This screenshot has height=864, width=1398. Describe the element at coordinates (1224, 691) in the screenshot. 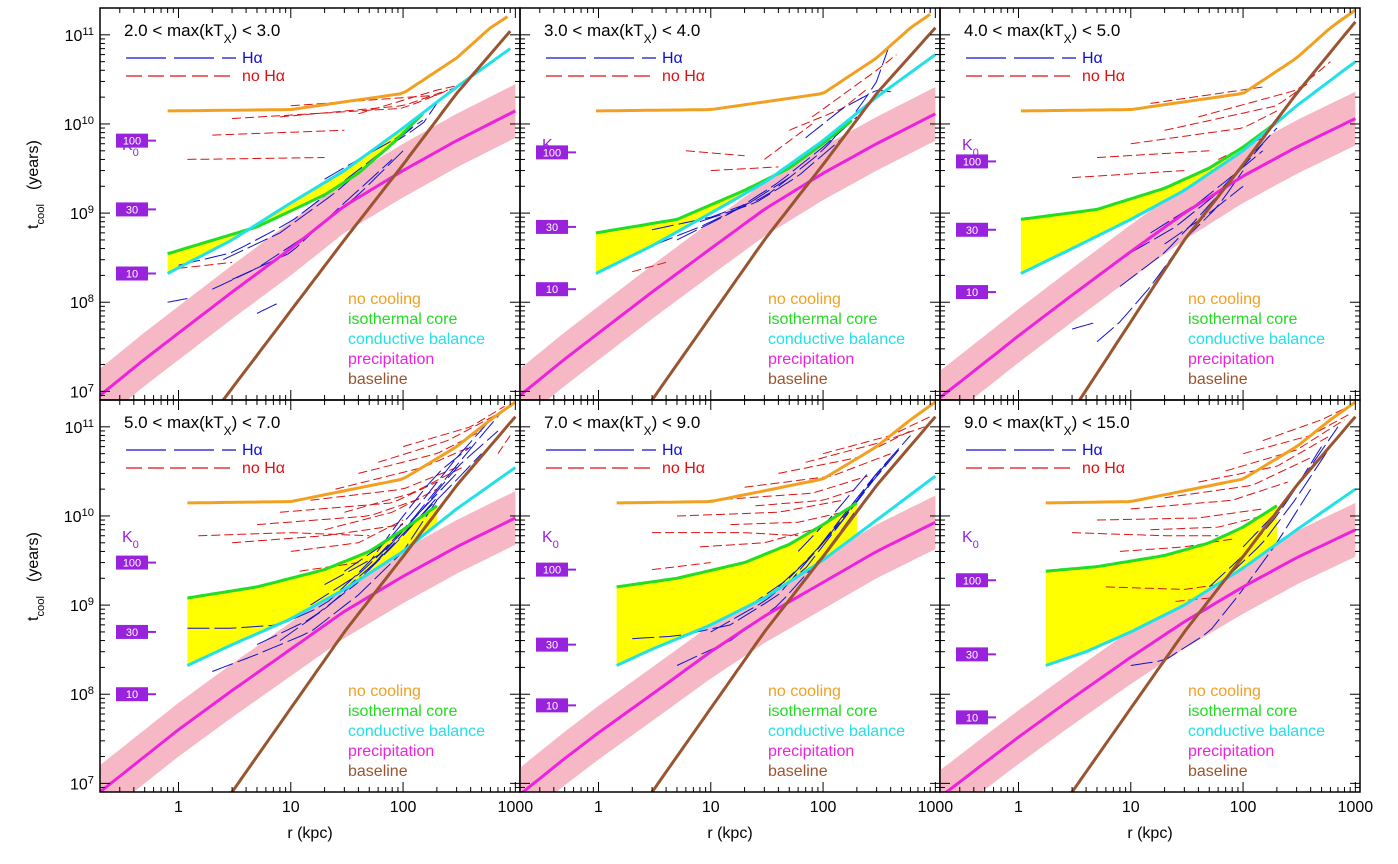

I see `curve-legend-no-cooling: no cooling` at that location.